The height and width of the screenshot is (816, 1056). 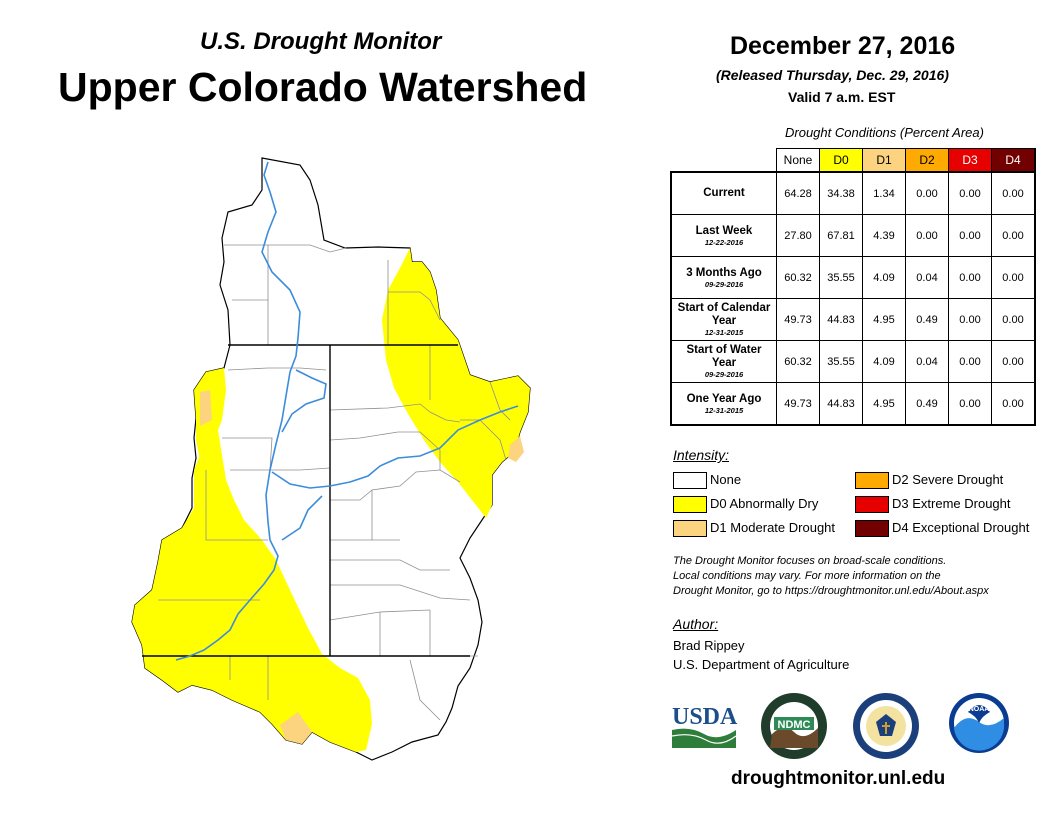 What do you see at coordinates (872, 480) in the screenshot?
I see `legend-swatch-d2` at bounding box center [872, 480].